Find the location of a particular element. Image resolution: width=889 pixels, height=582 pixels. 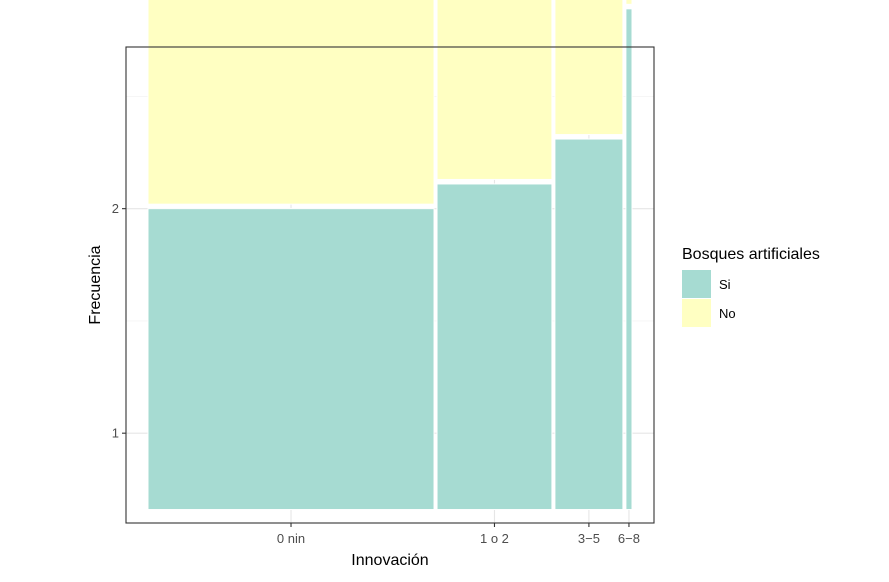

legend: Bosques artificiales Si No is located at coordinates (751, 286).